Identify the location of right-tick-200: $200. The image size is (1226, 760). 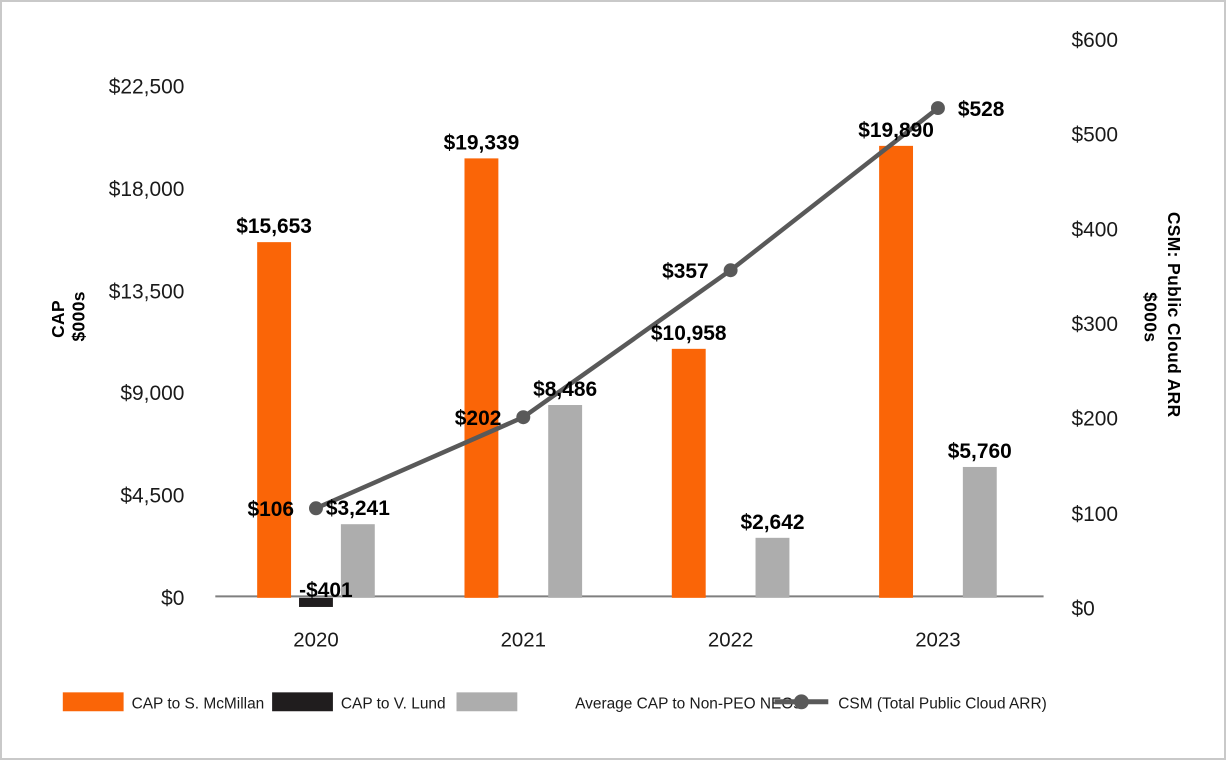
(1094, 419).